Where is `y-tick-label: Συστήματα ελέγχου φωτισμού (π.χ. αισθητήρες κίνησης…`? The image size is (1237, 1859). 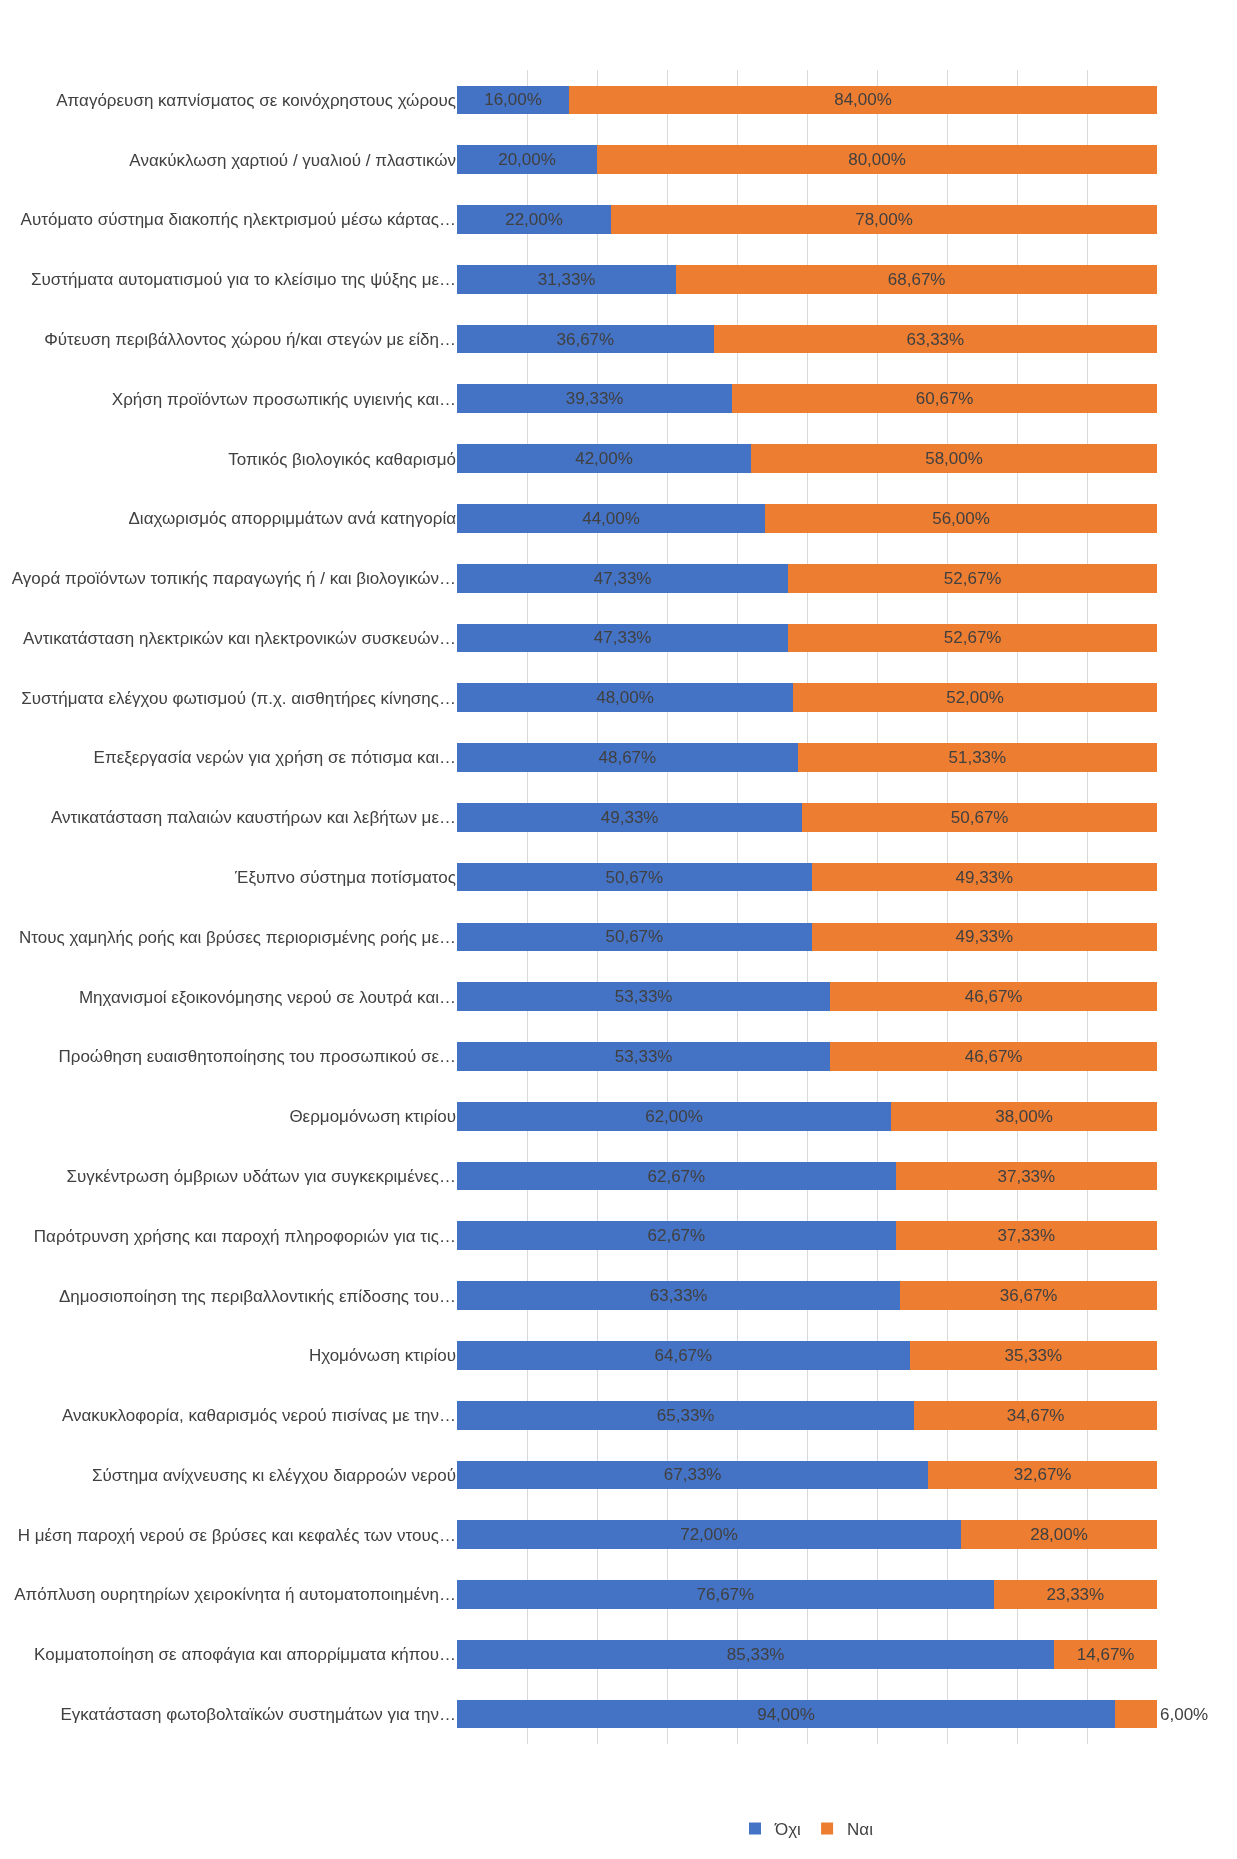
y-tick-label: Συστήματα ελέγχου φωτισμού (π.χ. αισθητήρες κίνησης… is located at coordinates (238, 698).